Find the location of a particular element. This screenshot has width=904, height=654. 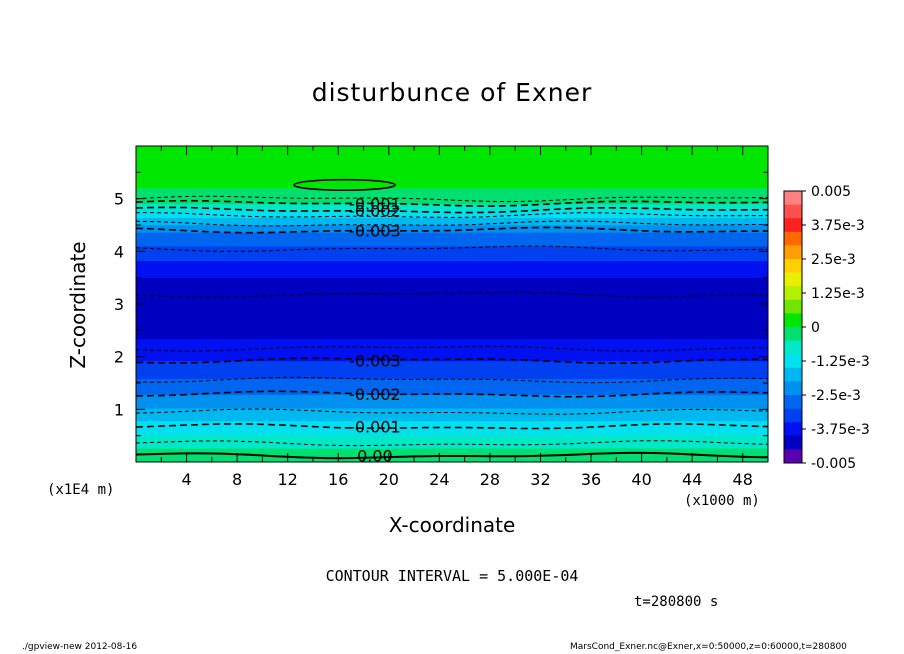

x-tick-label: 44 is located at coordinates (692, 479).